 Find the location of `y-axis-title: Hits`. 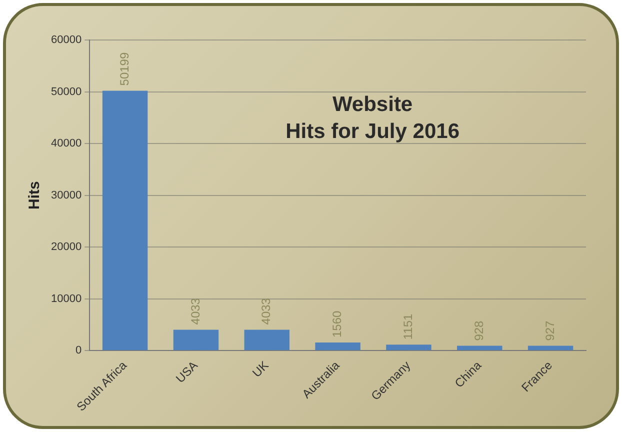

y-axis-title: Hits is located at coordinates (35, 195).